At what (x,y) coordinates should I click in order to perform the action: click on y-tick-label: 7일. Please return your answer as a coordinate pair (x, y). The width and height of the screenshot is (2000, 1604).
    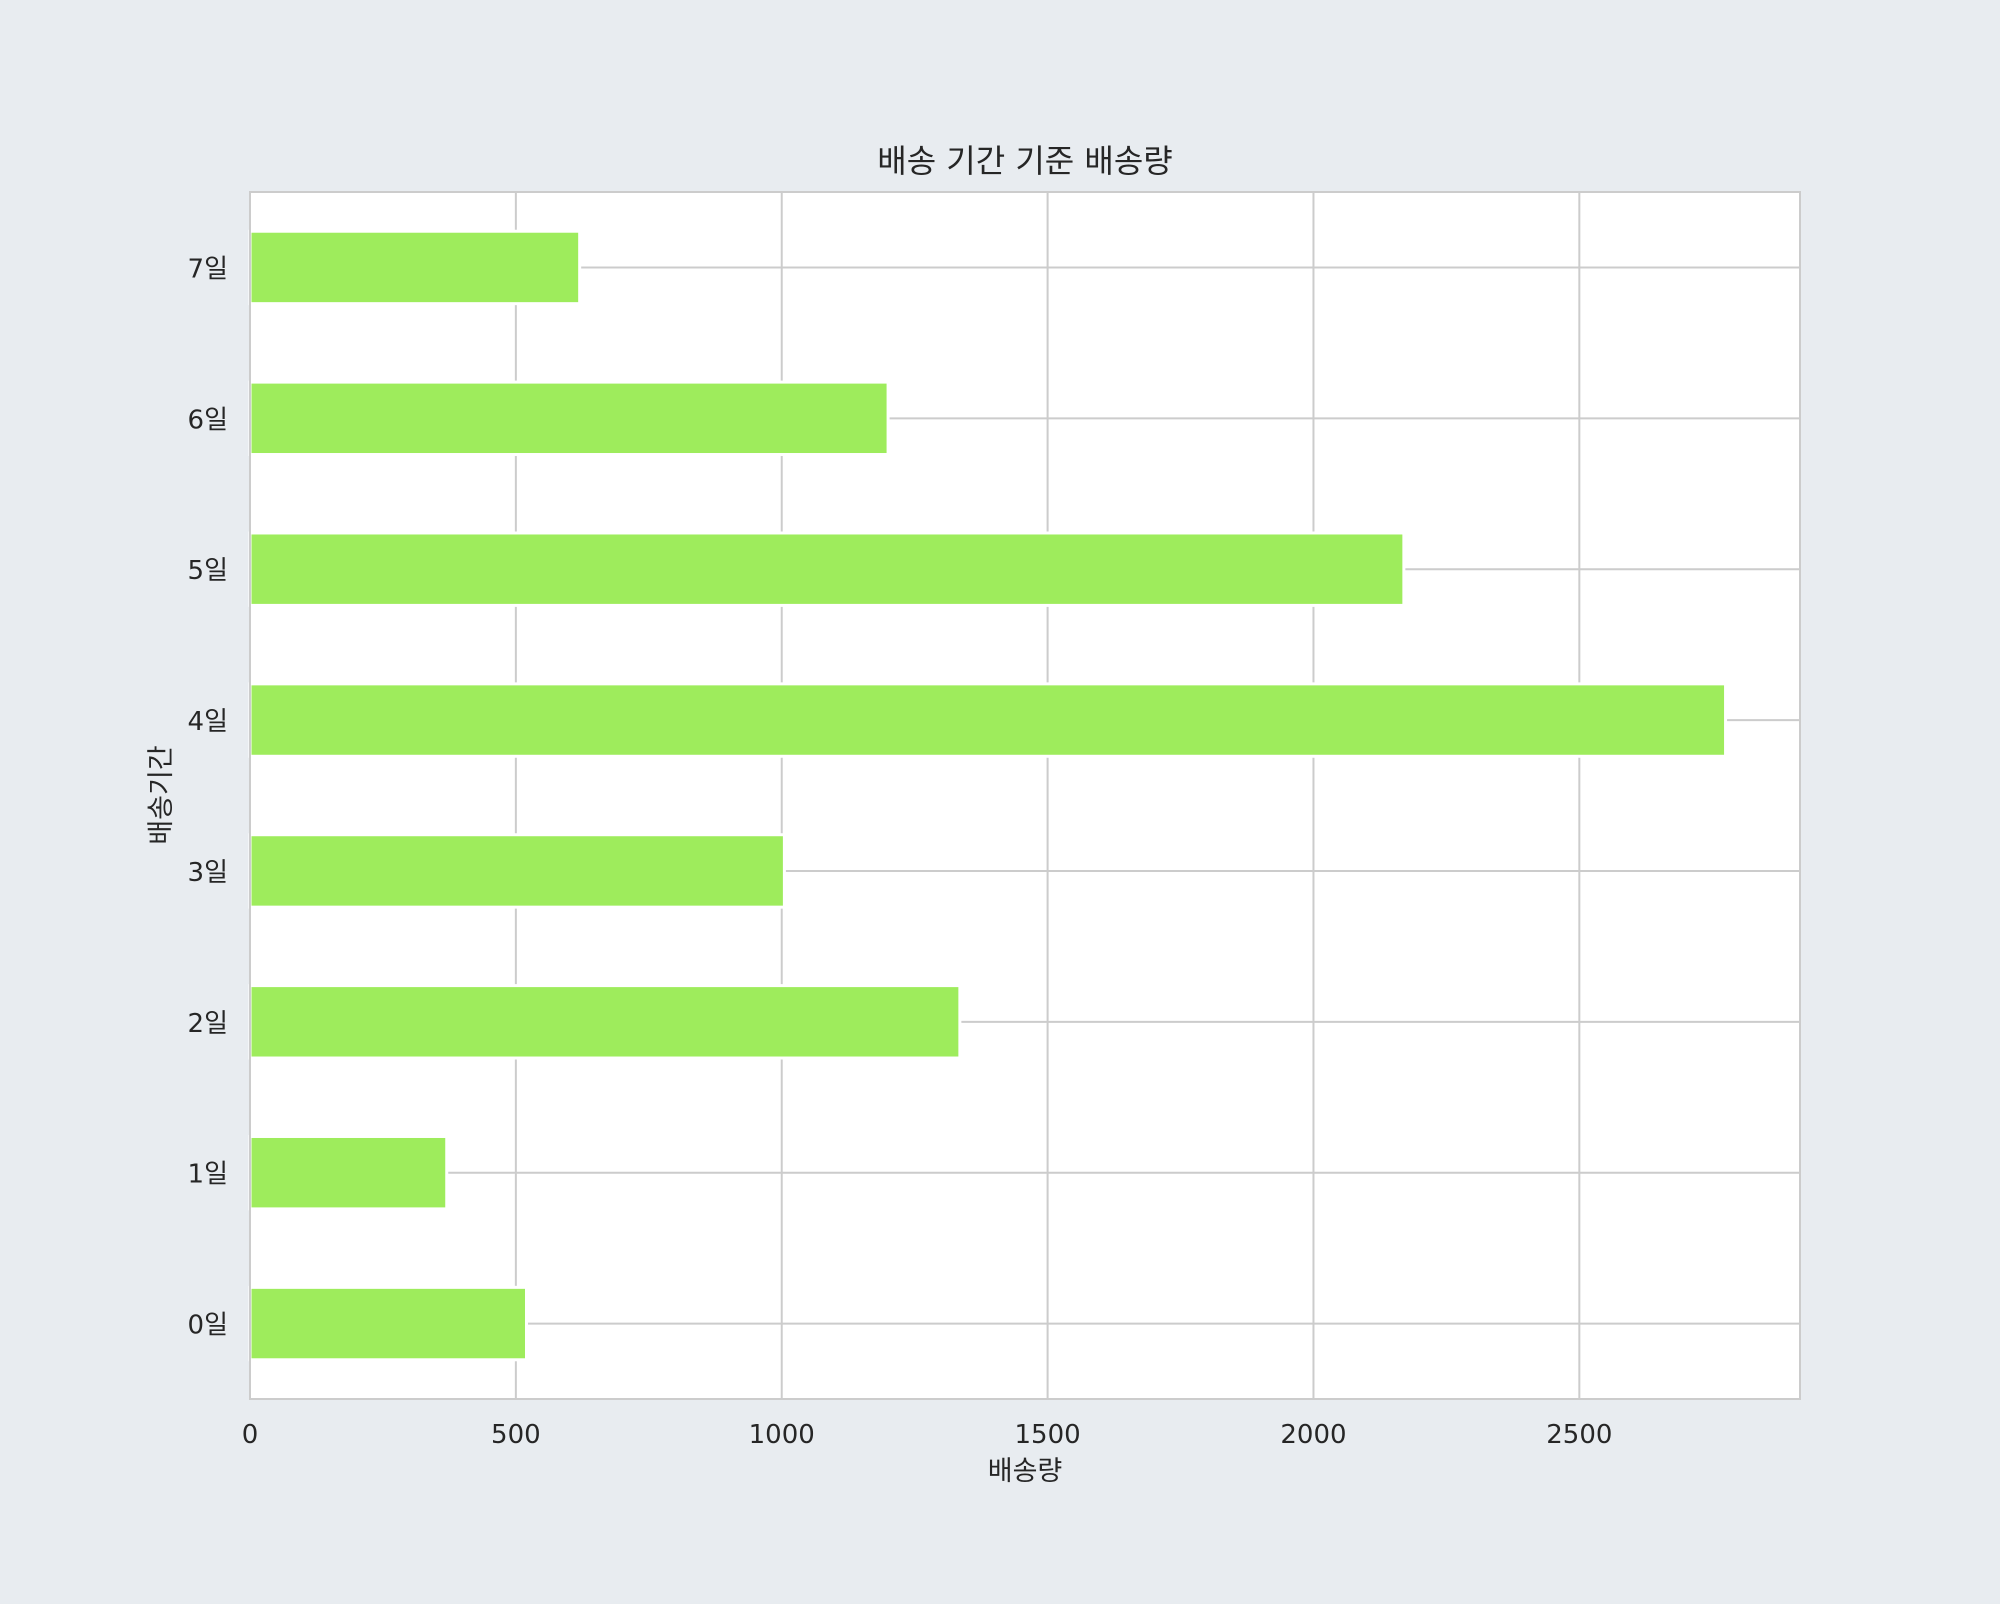
    Looking at the image, I should click on (208, 269).